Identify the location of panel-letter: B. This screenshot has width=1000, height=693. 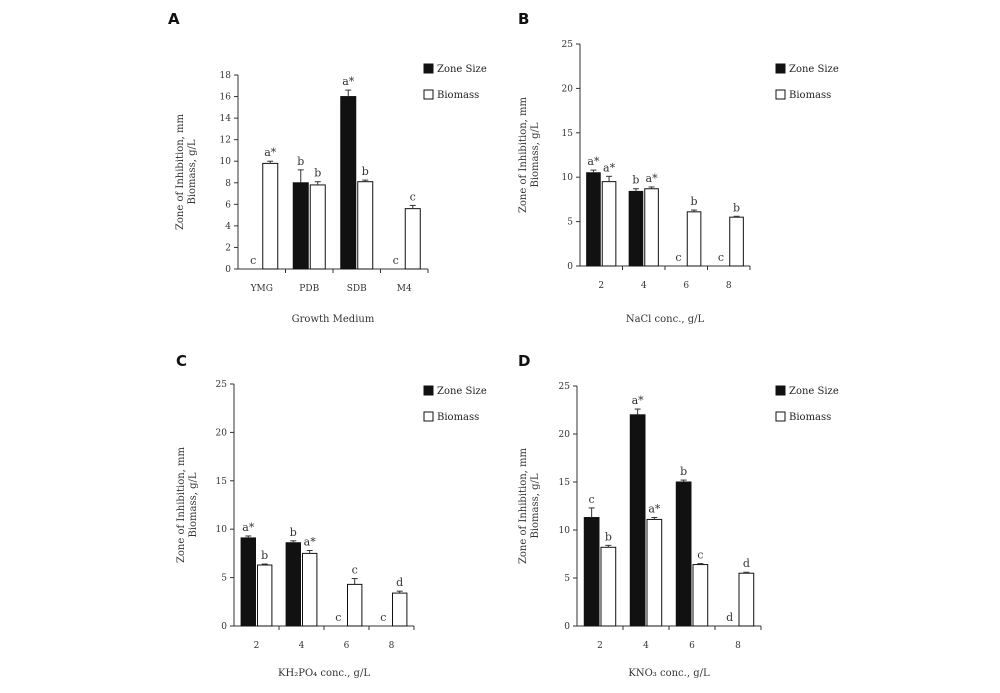
(523, 19).